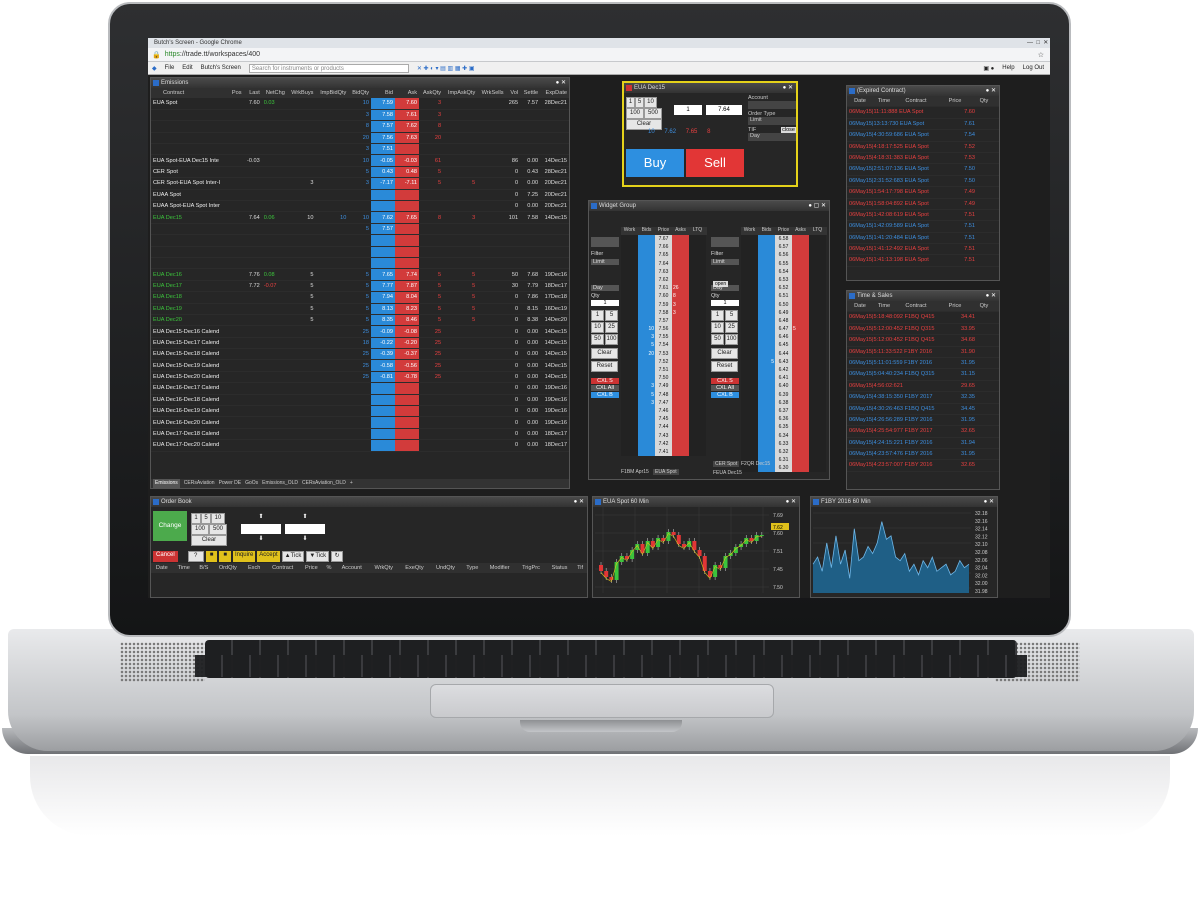 Image resolution: width=1200 pixels, height=899 pixels. I want to click on ladder-row: 6.57, so click(784, 247).